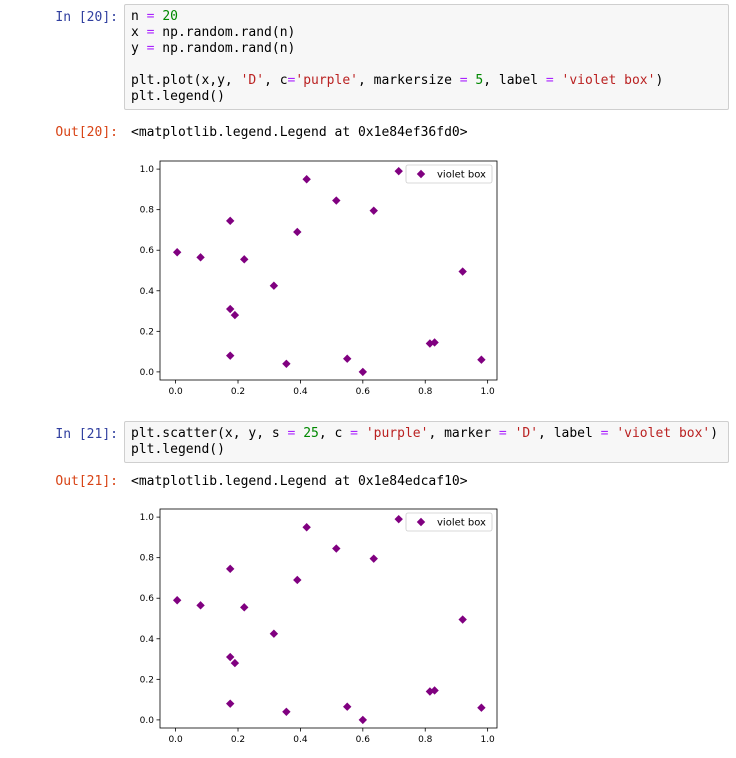  What do you see at coordinates (397, 433) in the screenshot?
I see `code-token: 'purple'` at bounding box center [397, 433].